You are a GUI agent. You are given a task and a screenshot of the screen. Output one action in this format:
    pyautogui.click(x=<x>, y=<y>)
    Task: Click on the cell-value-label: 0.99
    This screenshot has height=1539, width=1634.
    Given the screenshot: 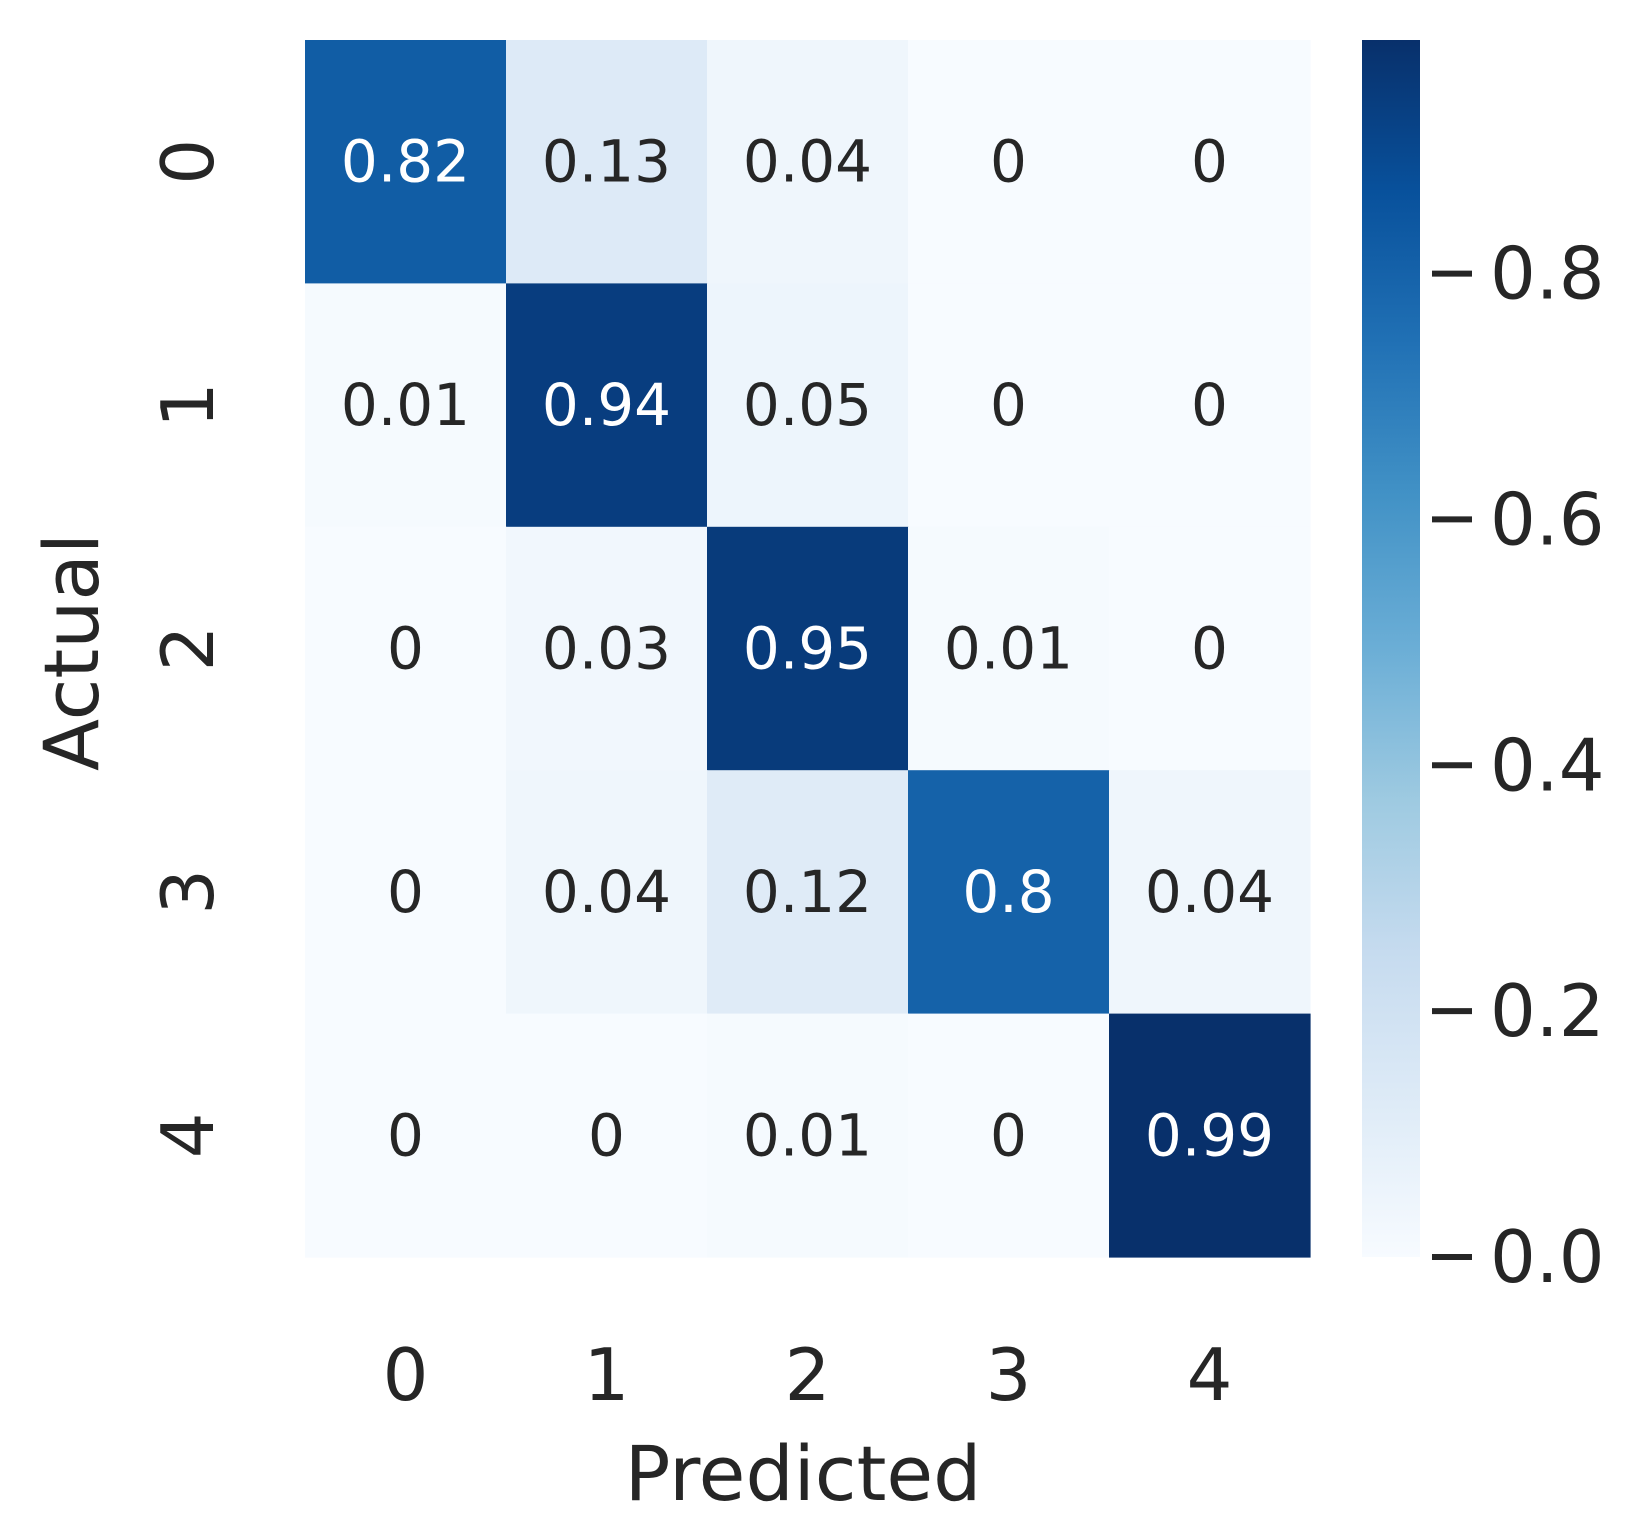 What is the action you would take?
    pyautogui.click(x=1209, y=1135)
    